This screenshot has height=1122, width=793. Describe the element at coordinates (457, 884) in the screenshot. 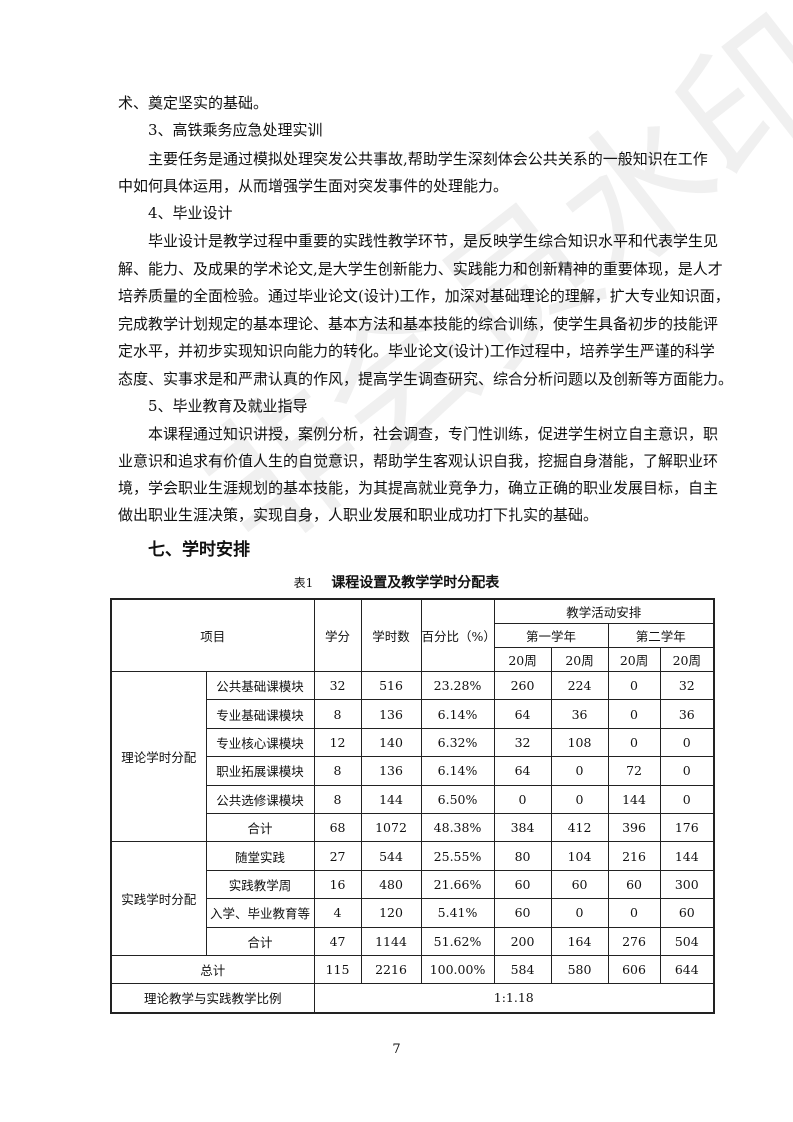

I see `percent-cell: 21.66%` at that location.